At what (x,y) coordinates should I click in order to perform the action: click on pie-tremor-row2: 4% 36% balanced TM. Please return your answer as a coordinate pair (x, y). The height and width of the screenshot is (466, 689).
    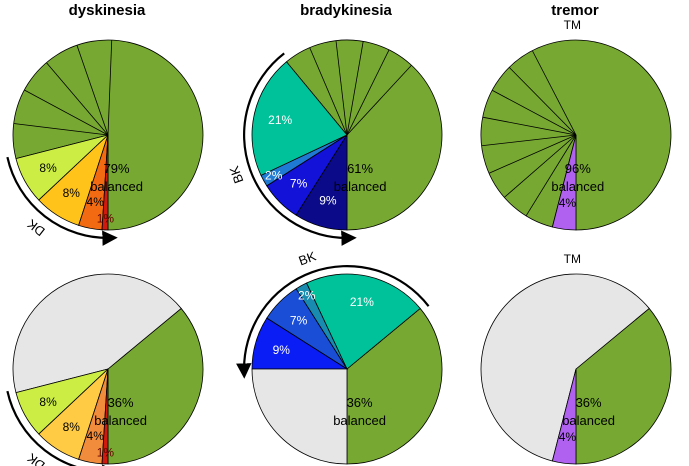
    Looking at the image, I should click on (576, 358).